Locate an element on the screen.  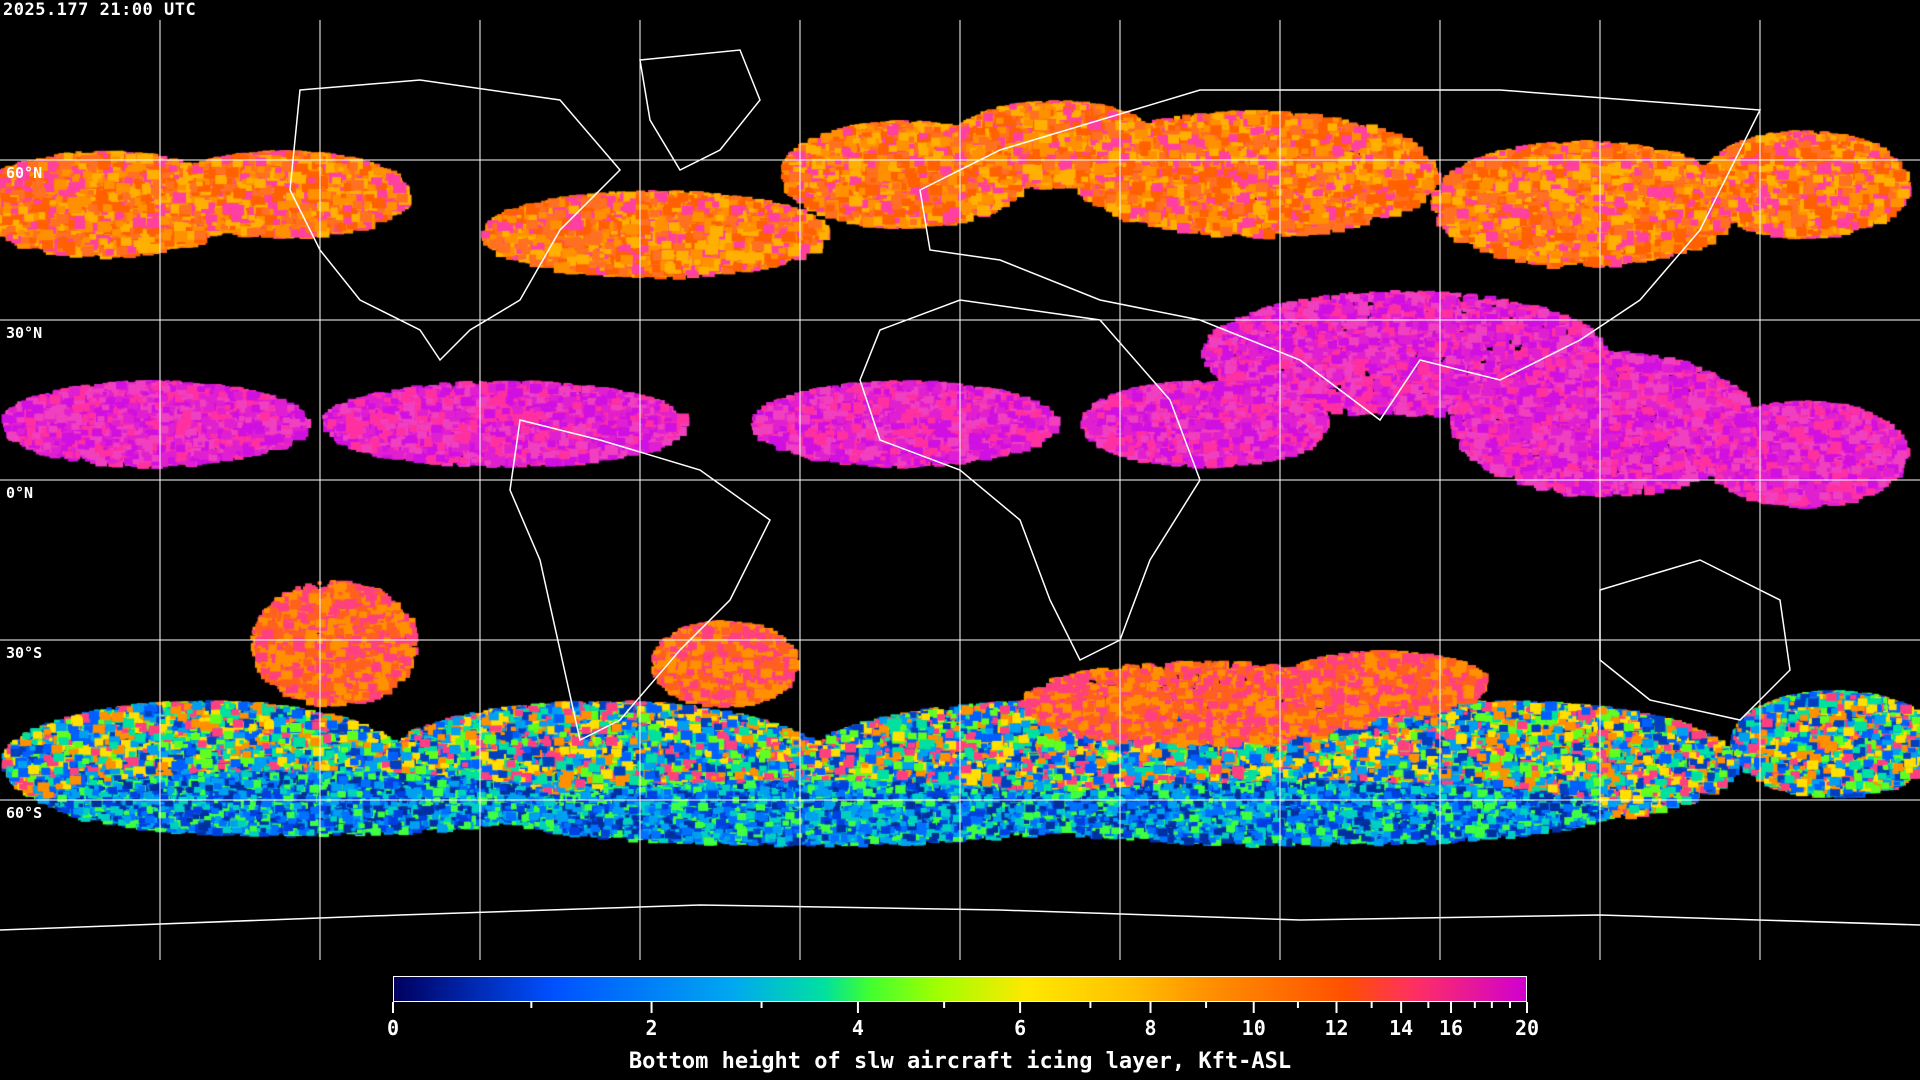
colorbar-tick-label: 2 is located at coordinates (651, 1028).